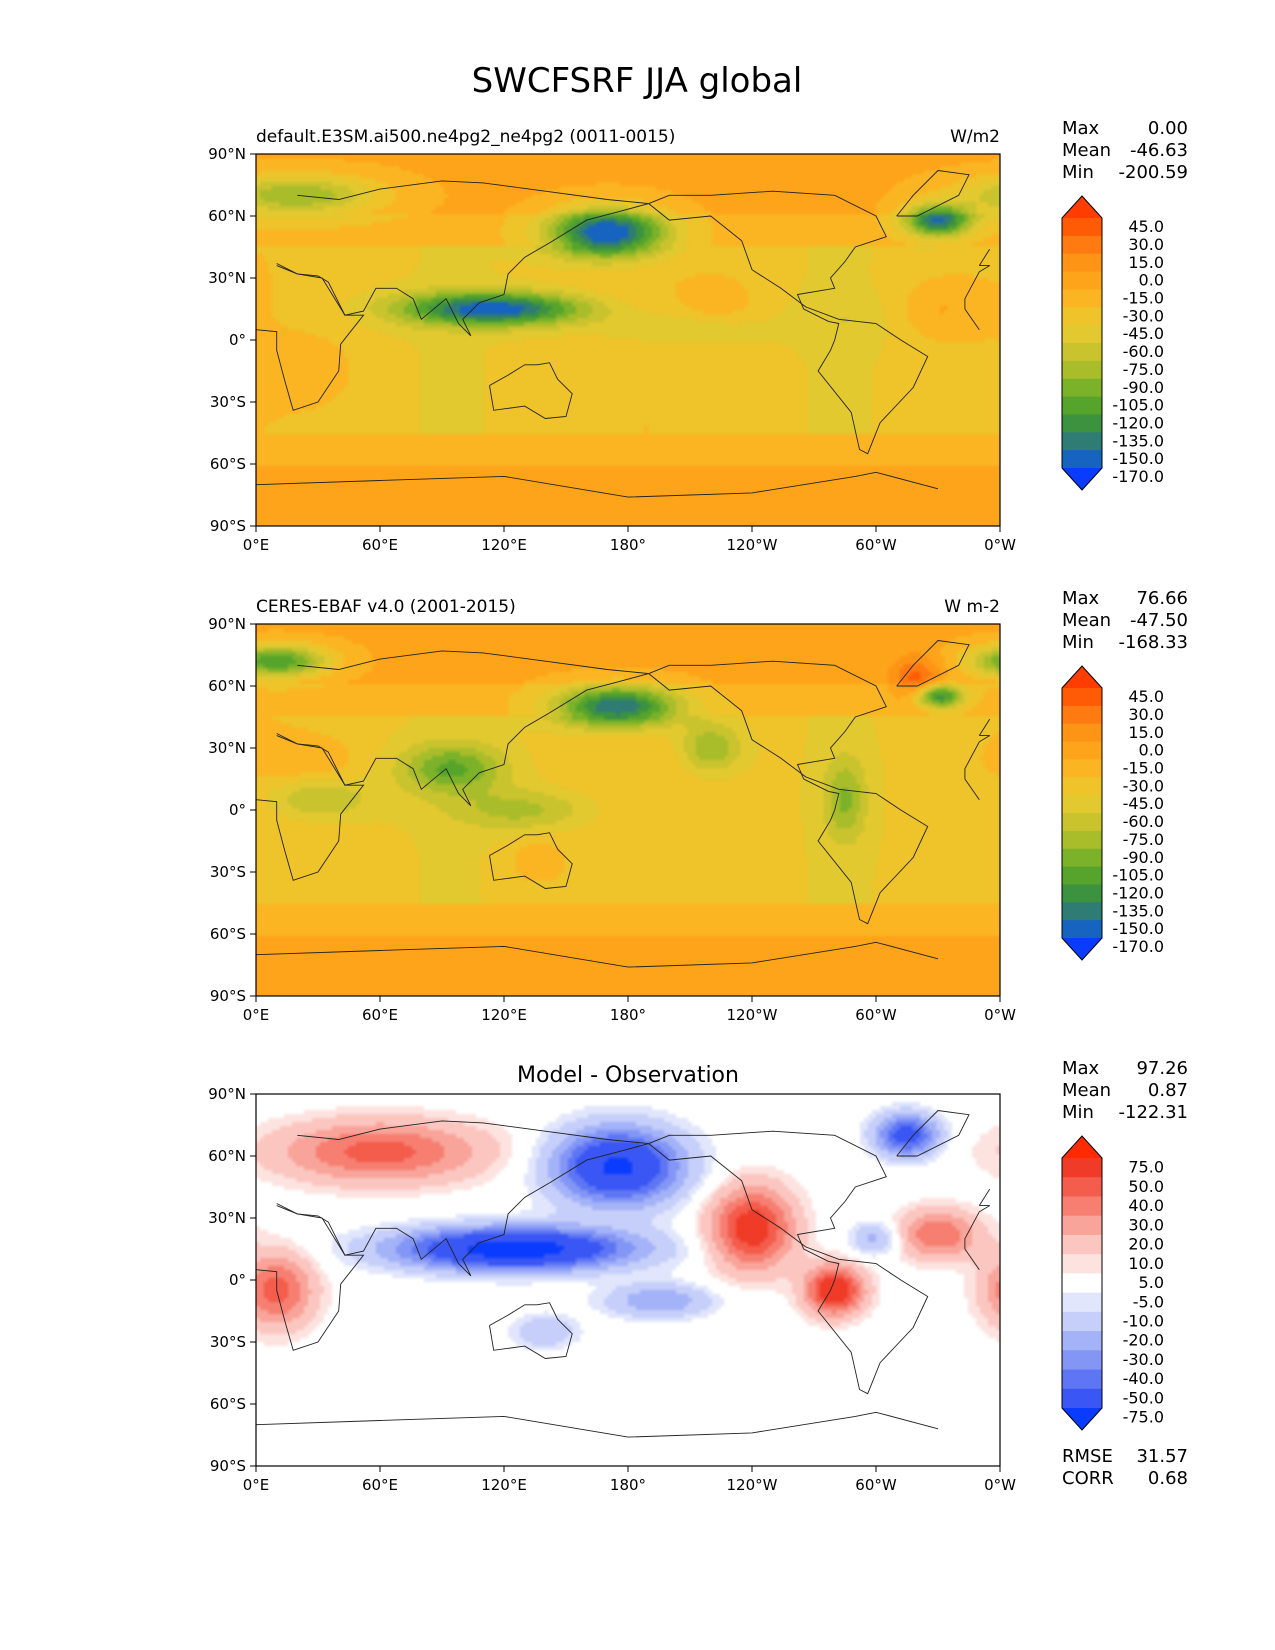  What do you see at coordinates (1146, 1205) in the screenshot?
I see `colorbar-label: 40.0` at bounding box center [1146, 1205].